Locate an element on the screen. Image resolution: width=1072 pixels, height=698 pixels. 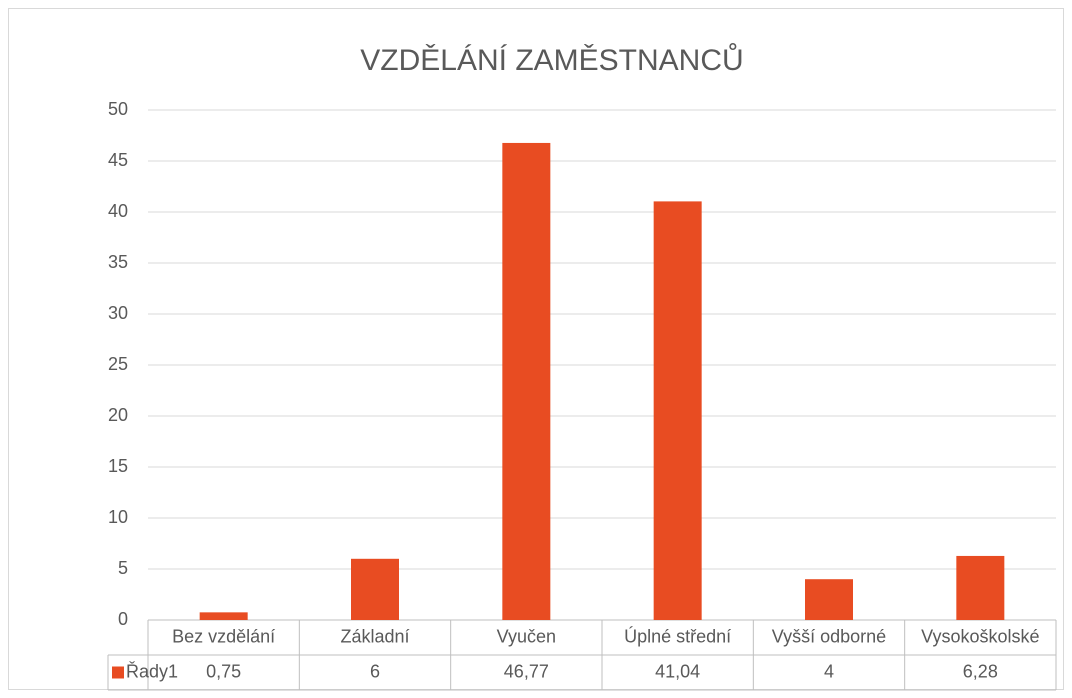
legend-key is located at coordinates (118, 672).